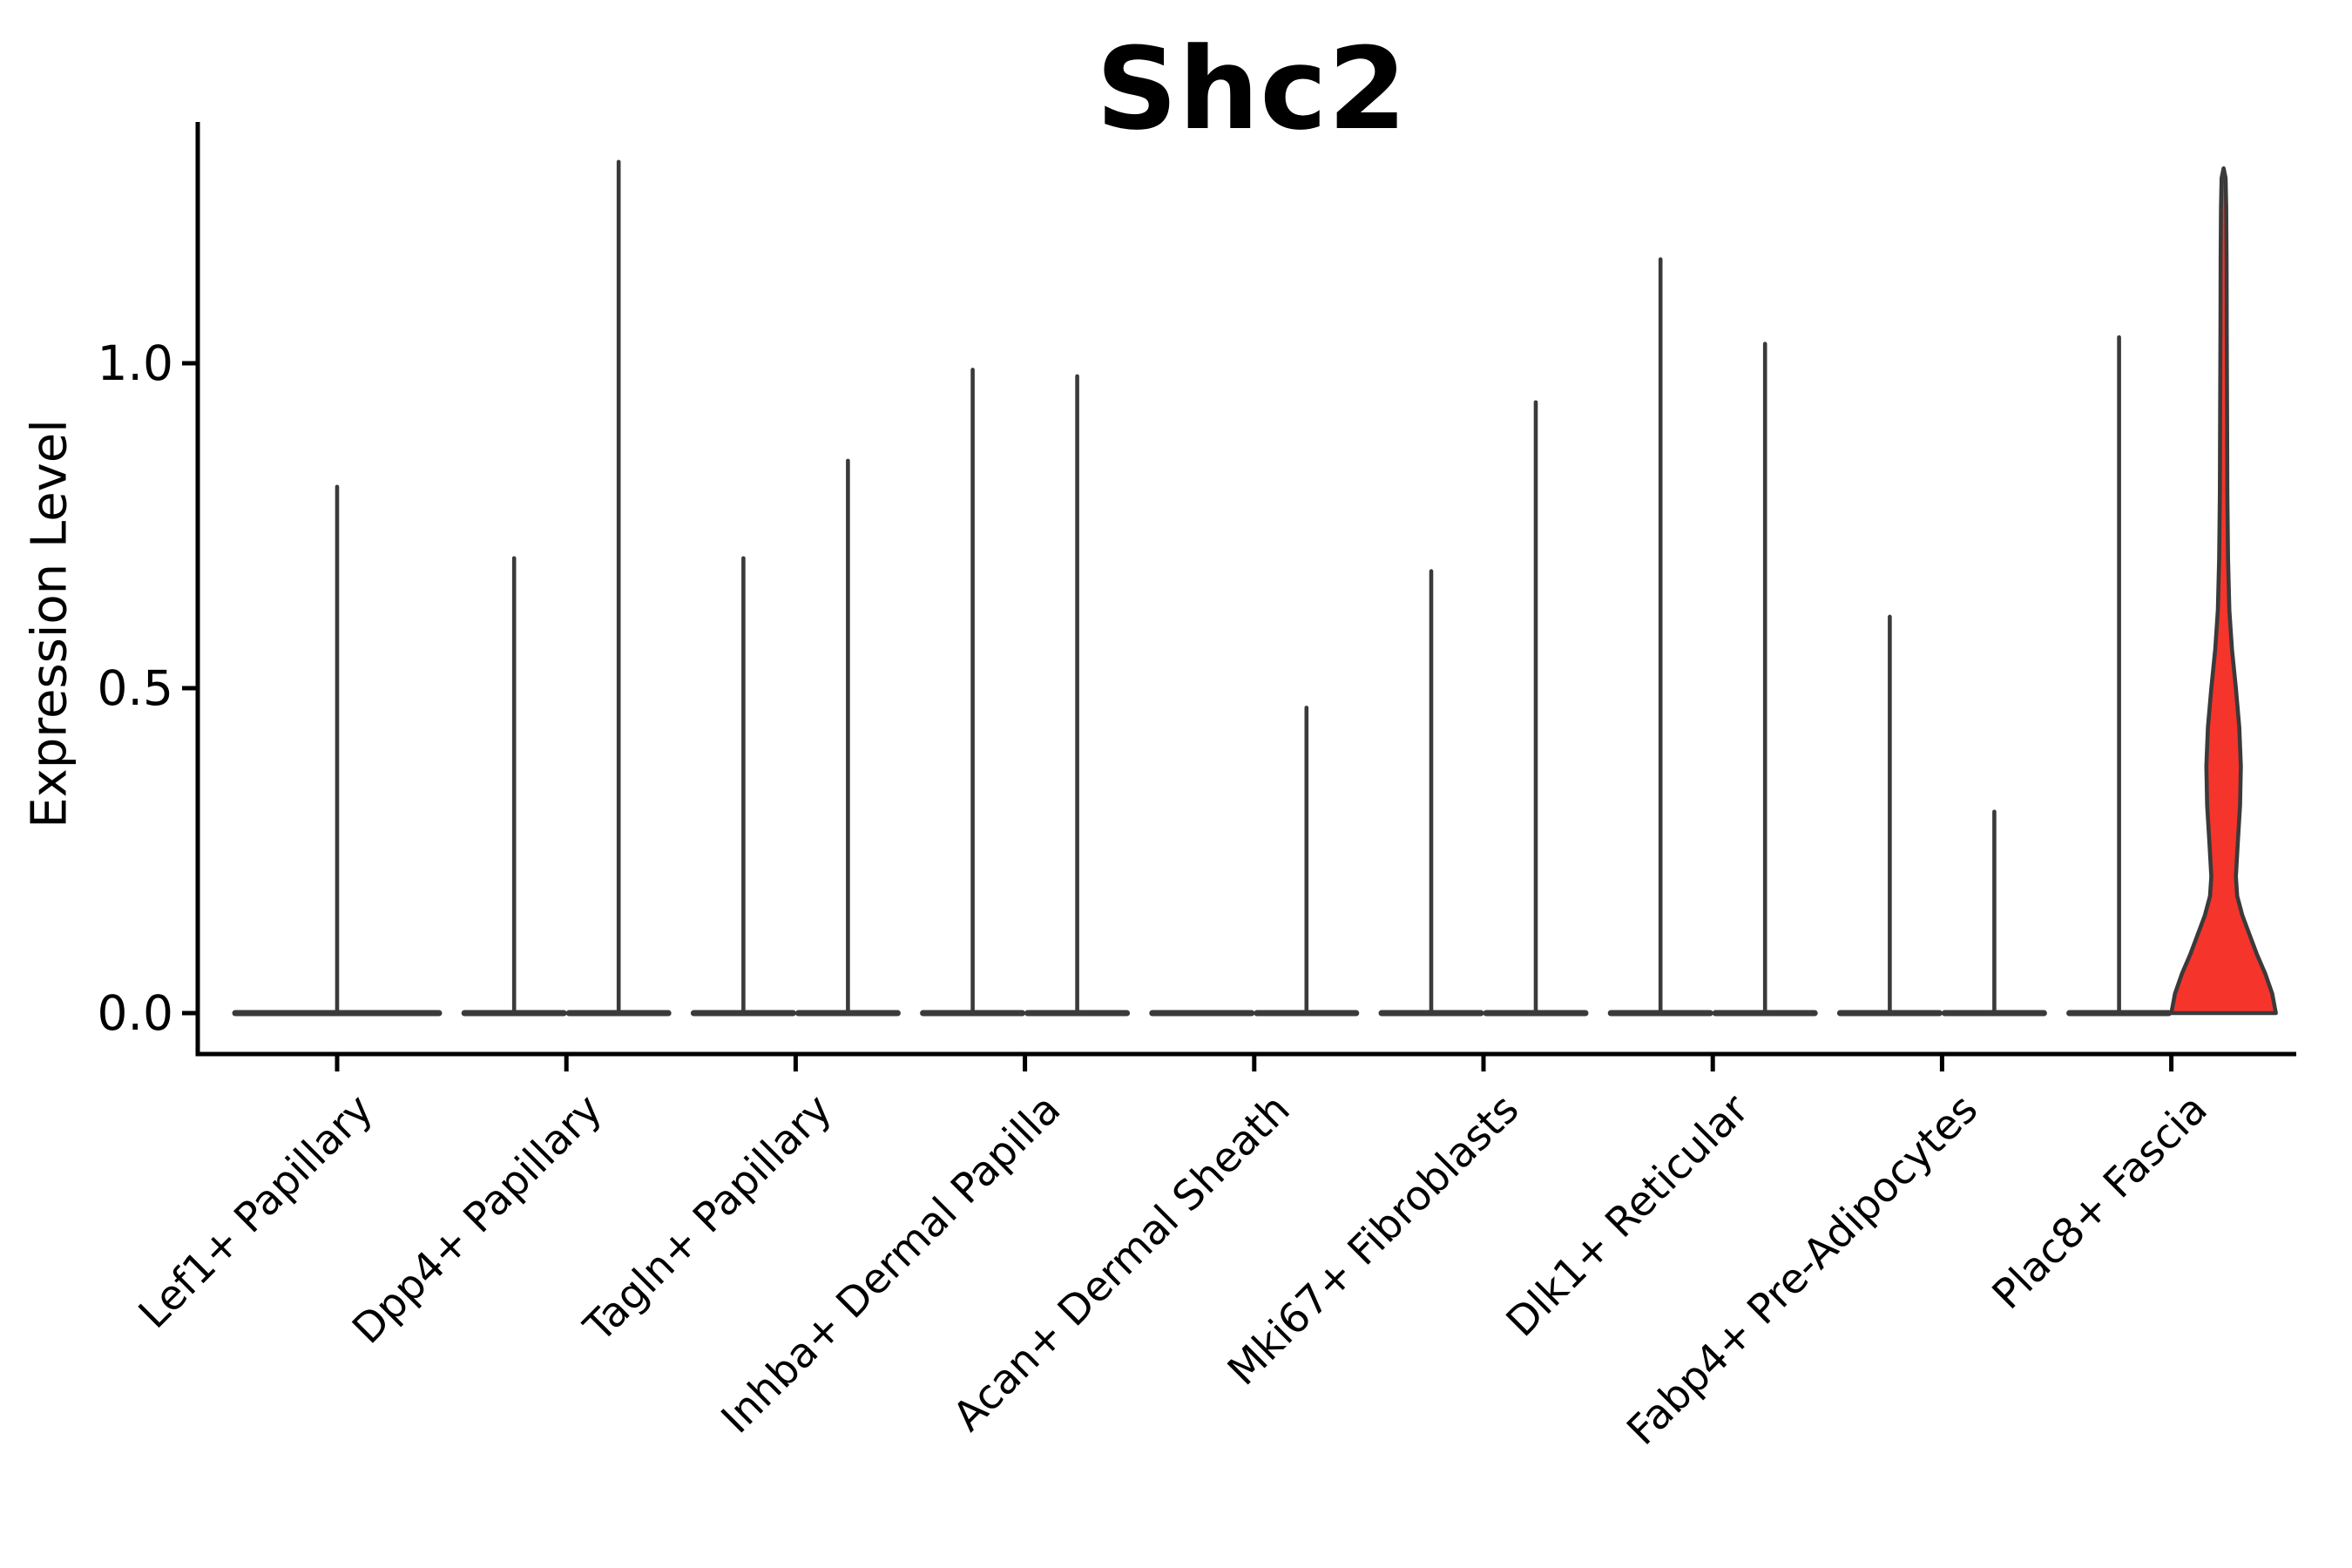 The width and height of the screenshot is (2352, 1568). I want to click on y-tick-label: 0.5, so click(135, 688).